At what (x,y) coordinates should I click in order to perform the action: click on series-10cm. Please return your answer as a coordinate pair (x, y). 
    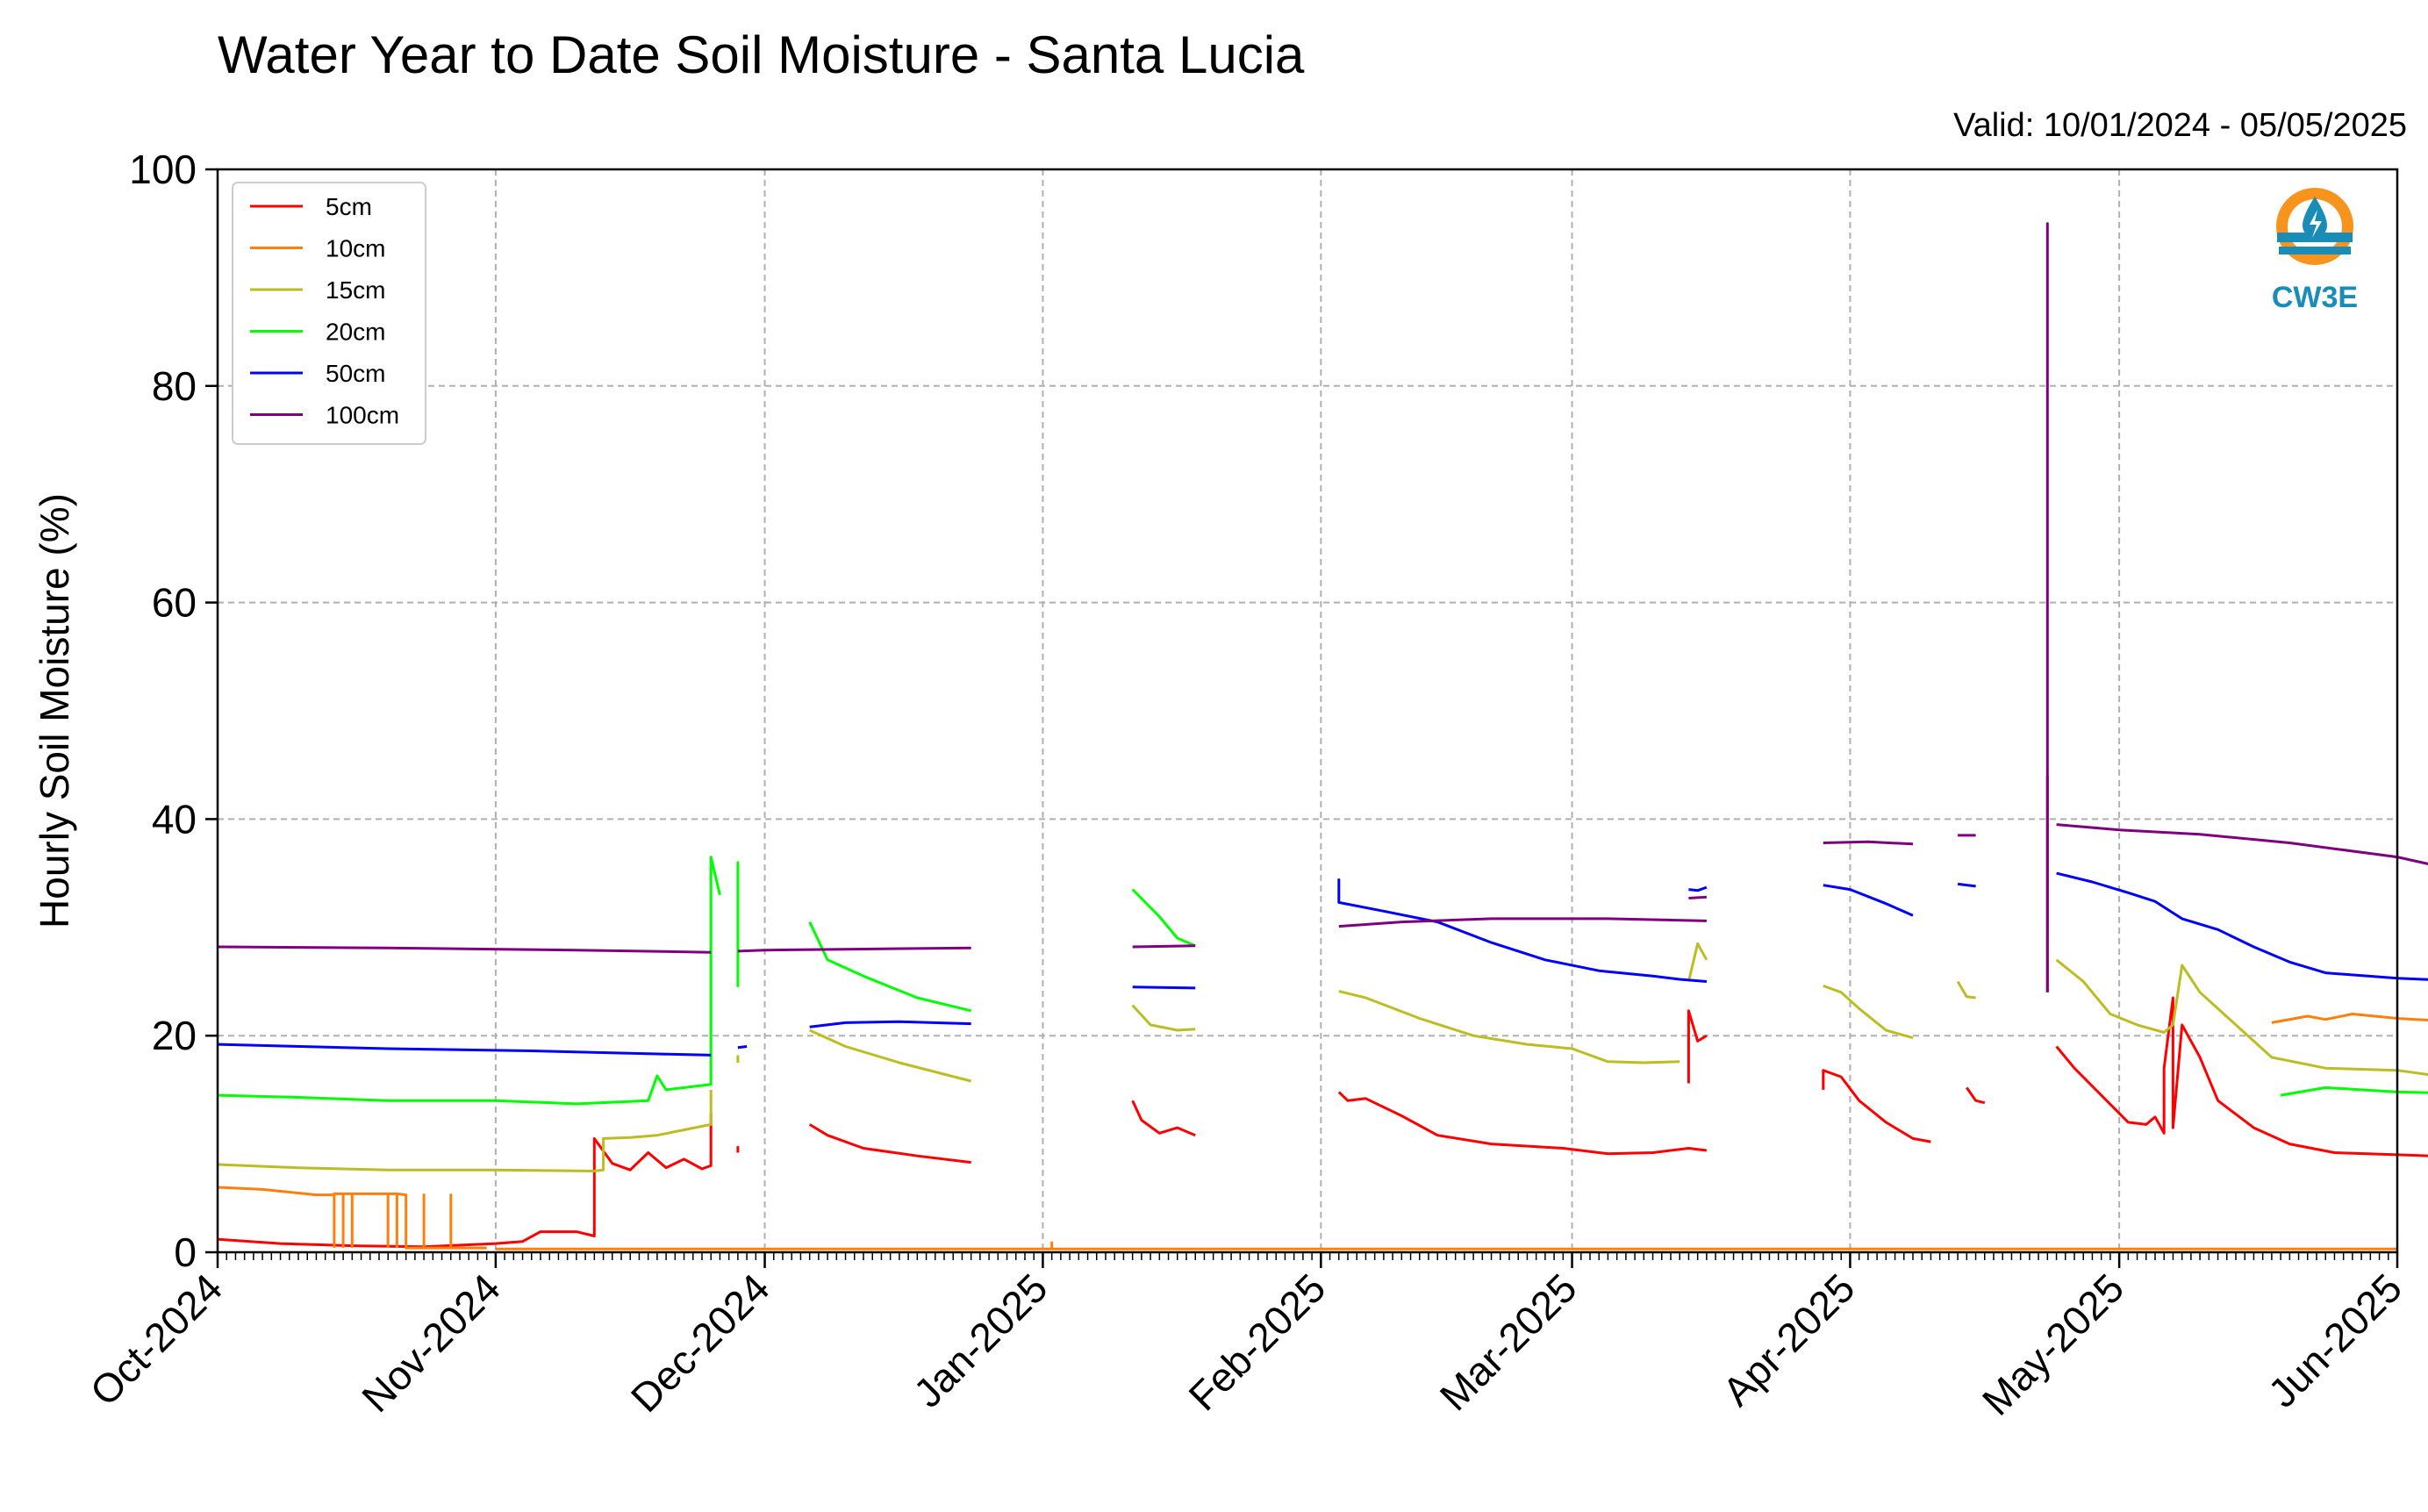
    Looking at the image, I should click on (1322, 1131).